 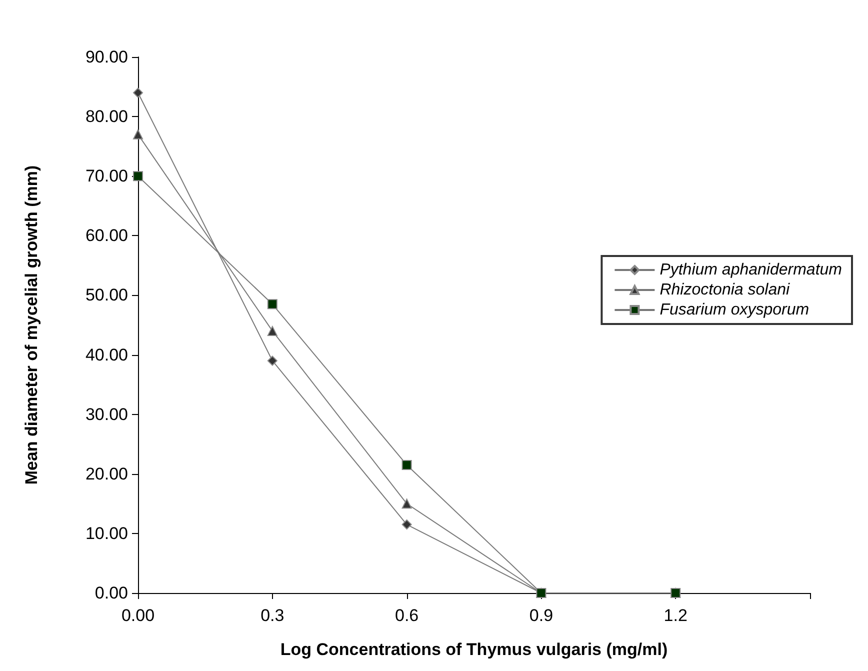 I want to click on y-tick-label: 30.00, so click(x=106, y=414).